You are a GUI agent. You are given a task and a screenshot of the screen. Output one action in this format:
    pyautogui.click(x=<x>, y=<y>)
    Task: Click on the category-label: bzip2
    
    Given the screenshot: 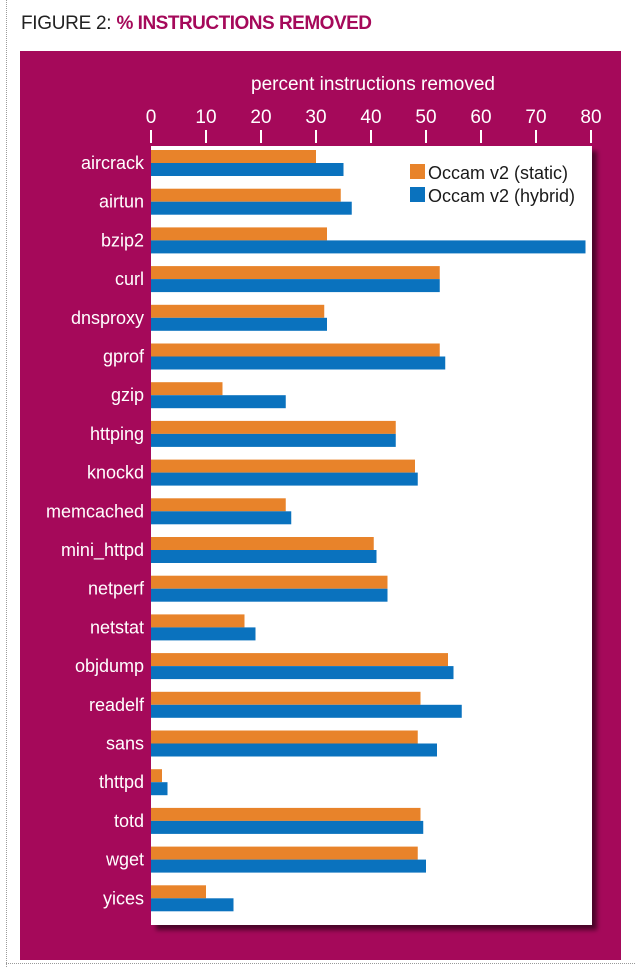 What is the action you would take?
    pyautogui.click(x=122, y=240)
    